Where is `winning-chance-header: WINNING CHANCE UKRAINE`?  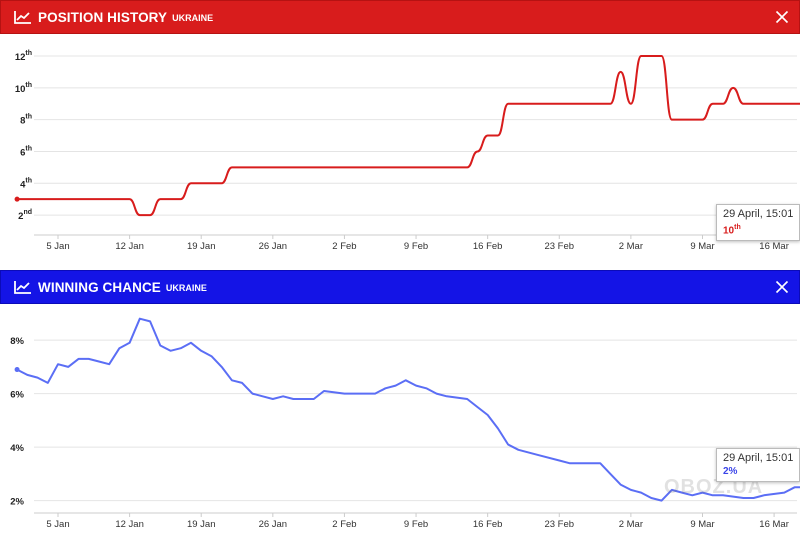 winning-chance-header: WINNING CHANCE UKRAINE is located at coordinates (400, 287).